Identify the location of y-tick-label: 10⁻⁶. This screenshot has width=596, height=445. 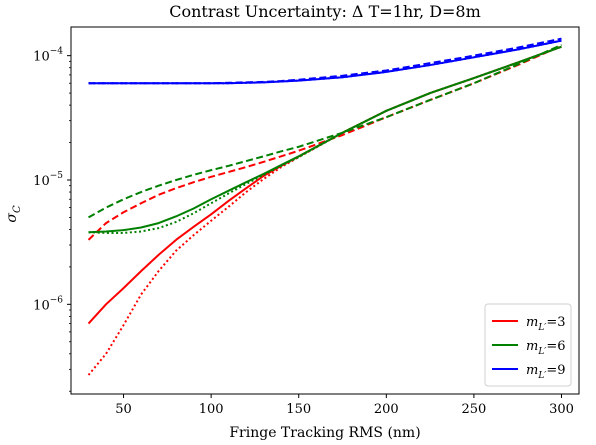
(48, 304).